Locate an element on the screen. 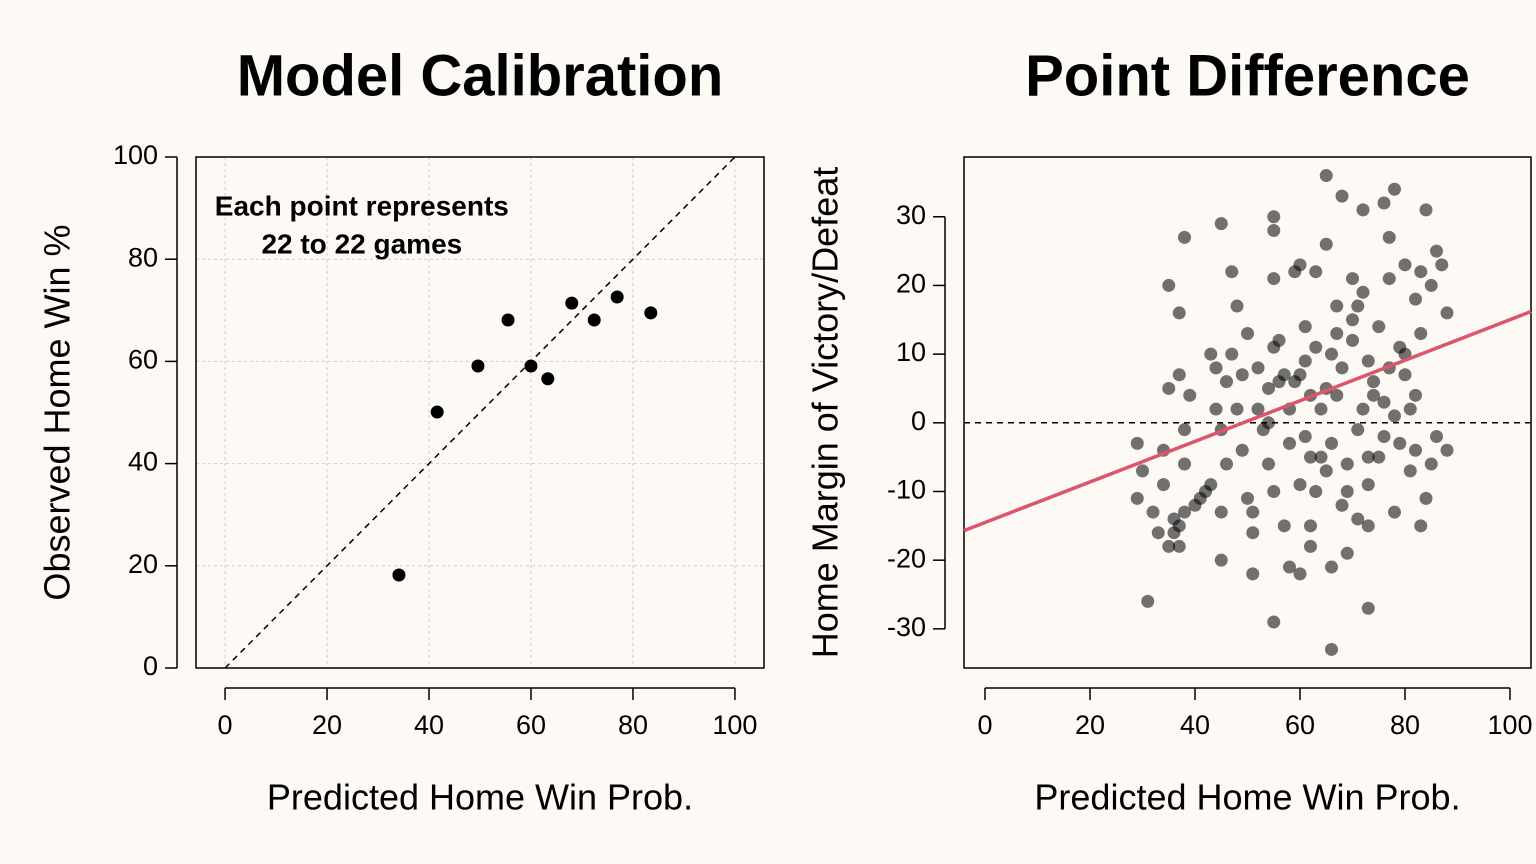  x-tick-label: 0 is located at coordinates (984, 725).